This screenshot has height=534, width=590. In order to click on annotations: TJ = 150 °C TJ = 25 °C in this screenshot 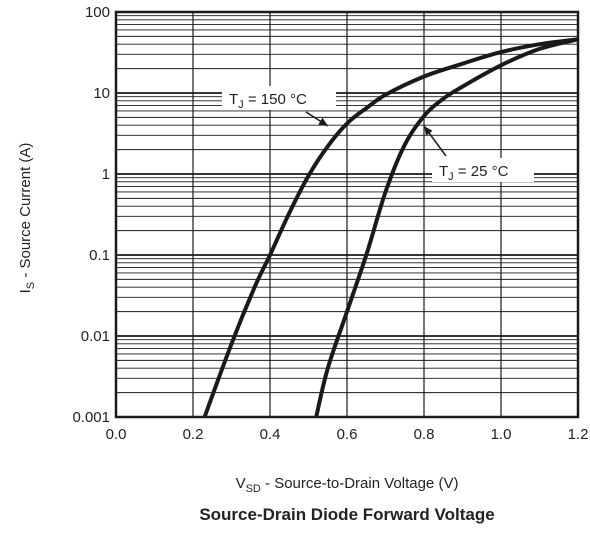, I will do `click(378, 134)`.